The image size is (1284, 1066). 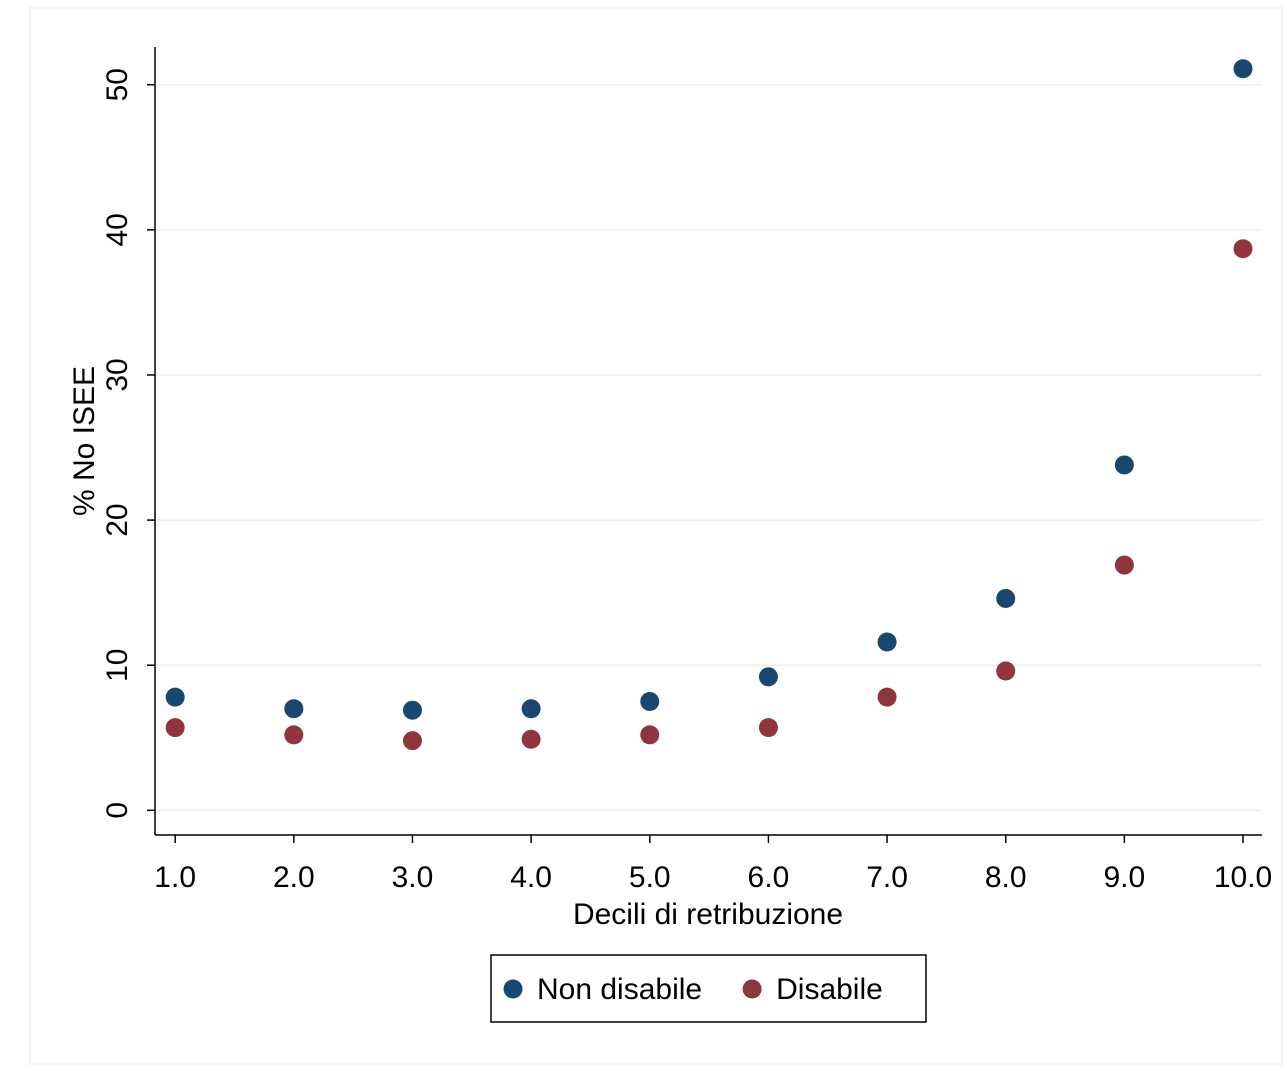 What do you see at coordinates (531, 877) in the screenshot?
I see `x-tick-label: 4.0` at bounding box center [531, 877].